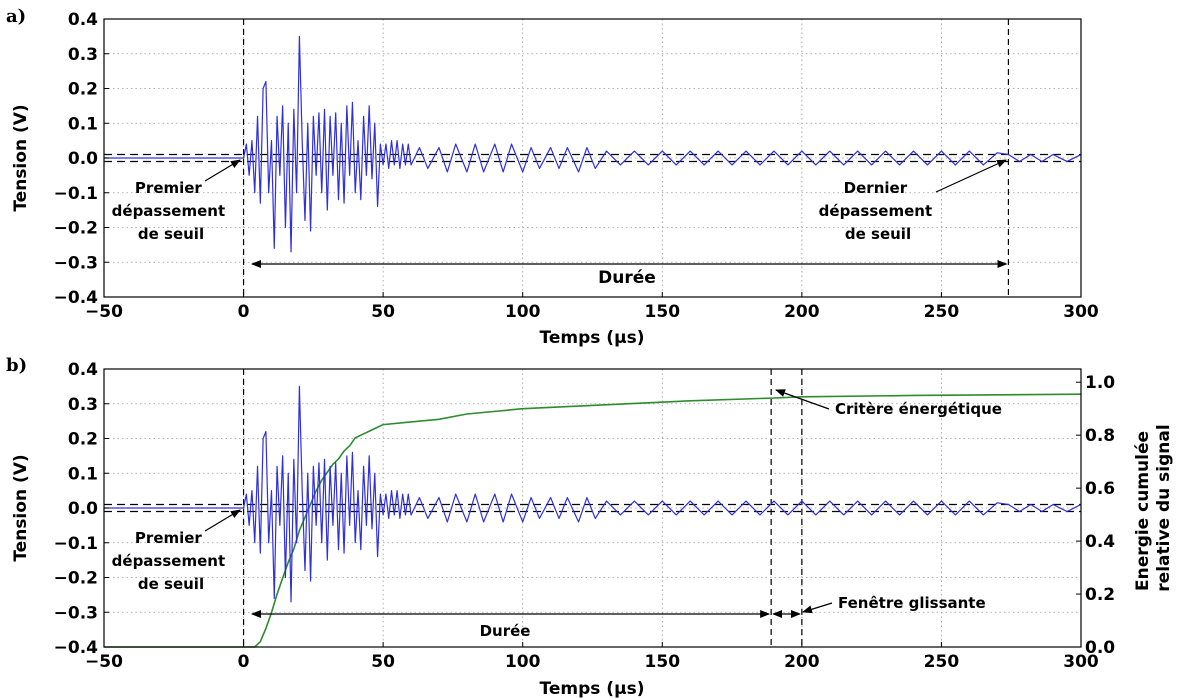 The image size is (1177, 698). What do you see at coordinates (21, 157) in the screenshot?
I see `panel-a-y-axis-label: Tension (V)` at bounding box center [21, 157].